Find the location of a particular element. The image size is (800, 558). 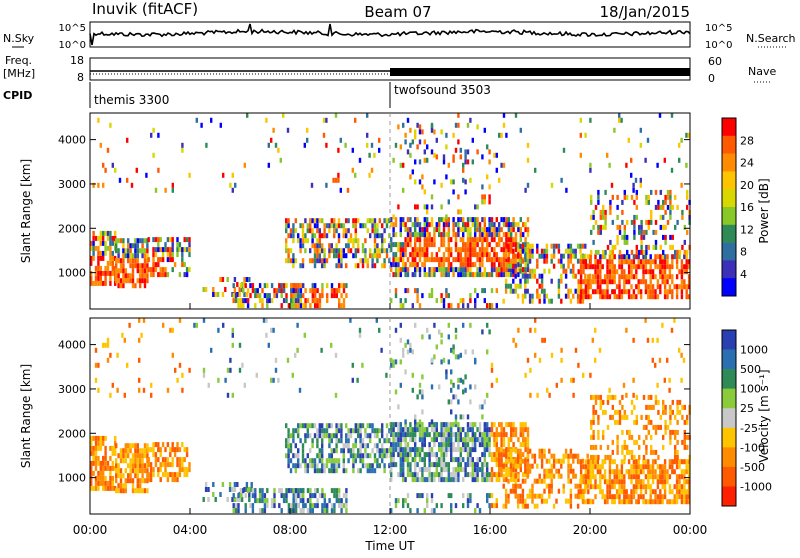

cell-2050 is located at coordinates (352, 150).